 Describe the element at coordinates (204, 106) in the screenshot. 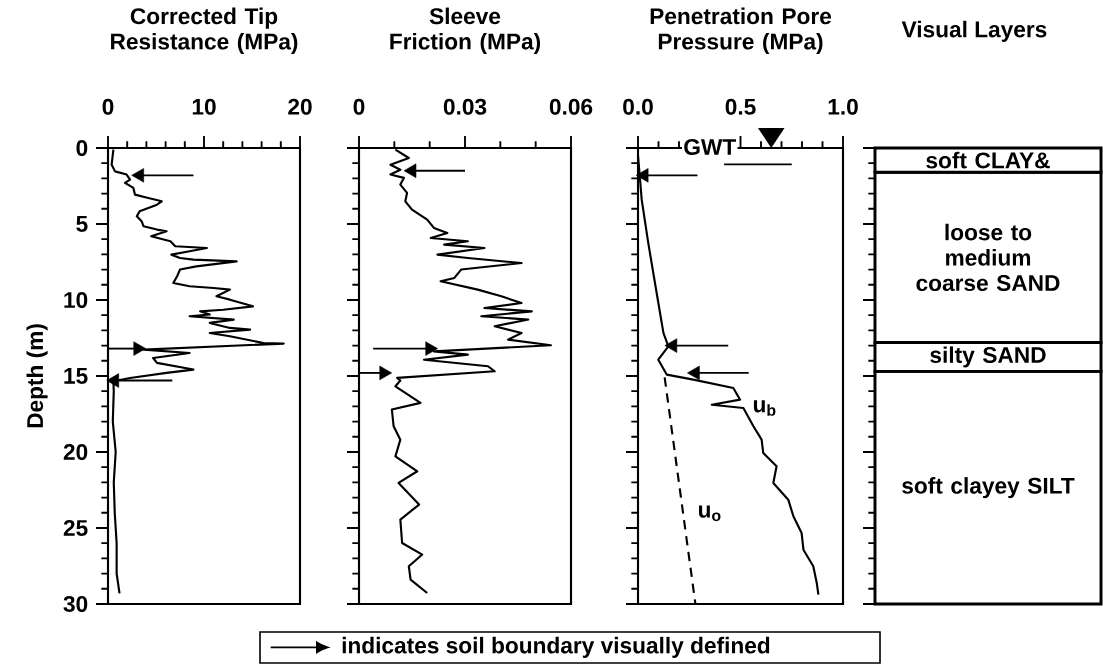

I see `x-tick-label: 10` at that location.